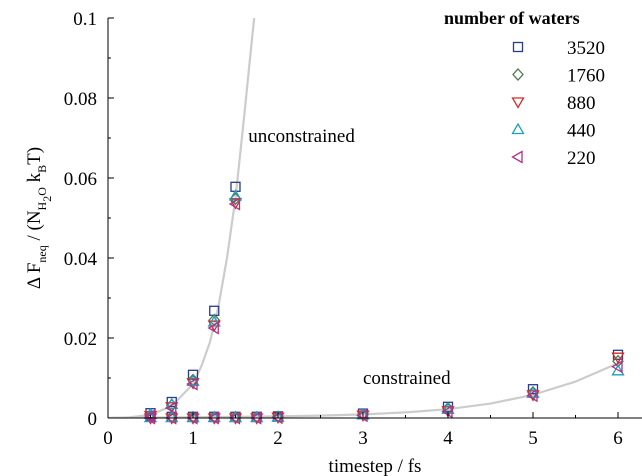 The width and height of the screenshot is (642, 476). Describe the element at coordinates (553, 158) in the screenshot. I see `legend-item-220: 220` at that location.